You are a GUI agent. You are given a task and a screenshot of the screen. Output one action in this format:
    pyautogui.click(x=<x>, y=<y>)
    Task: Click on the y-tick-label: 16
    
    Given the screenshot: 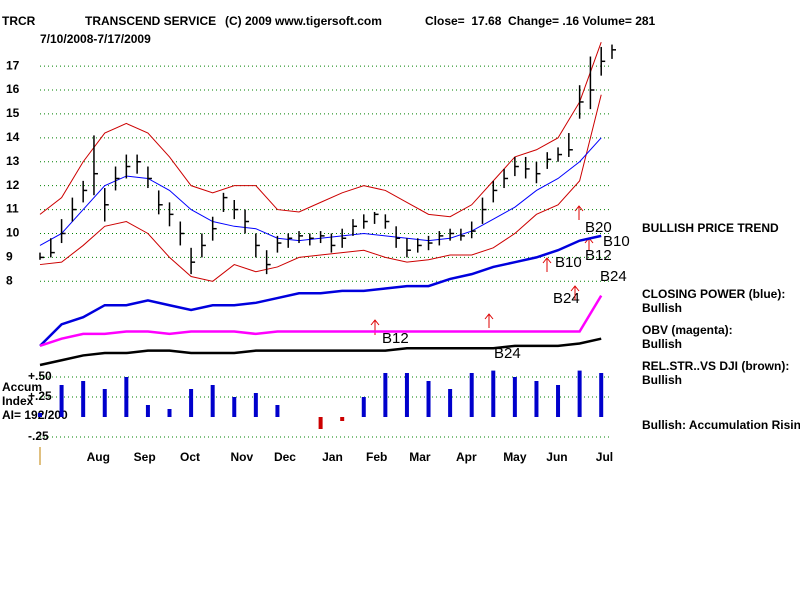 What is the action you would take?
    pyautogui.click(x=13, y=89)
    